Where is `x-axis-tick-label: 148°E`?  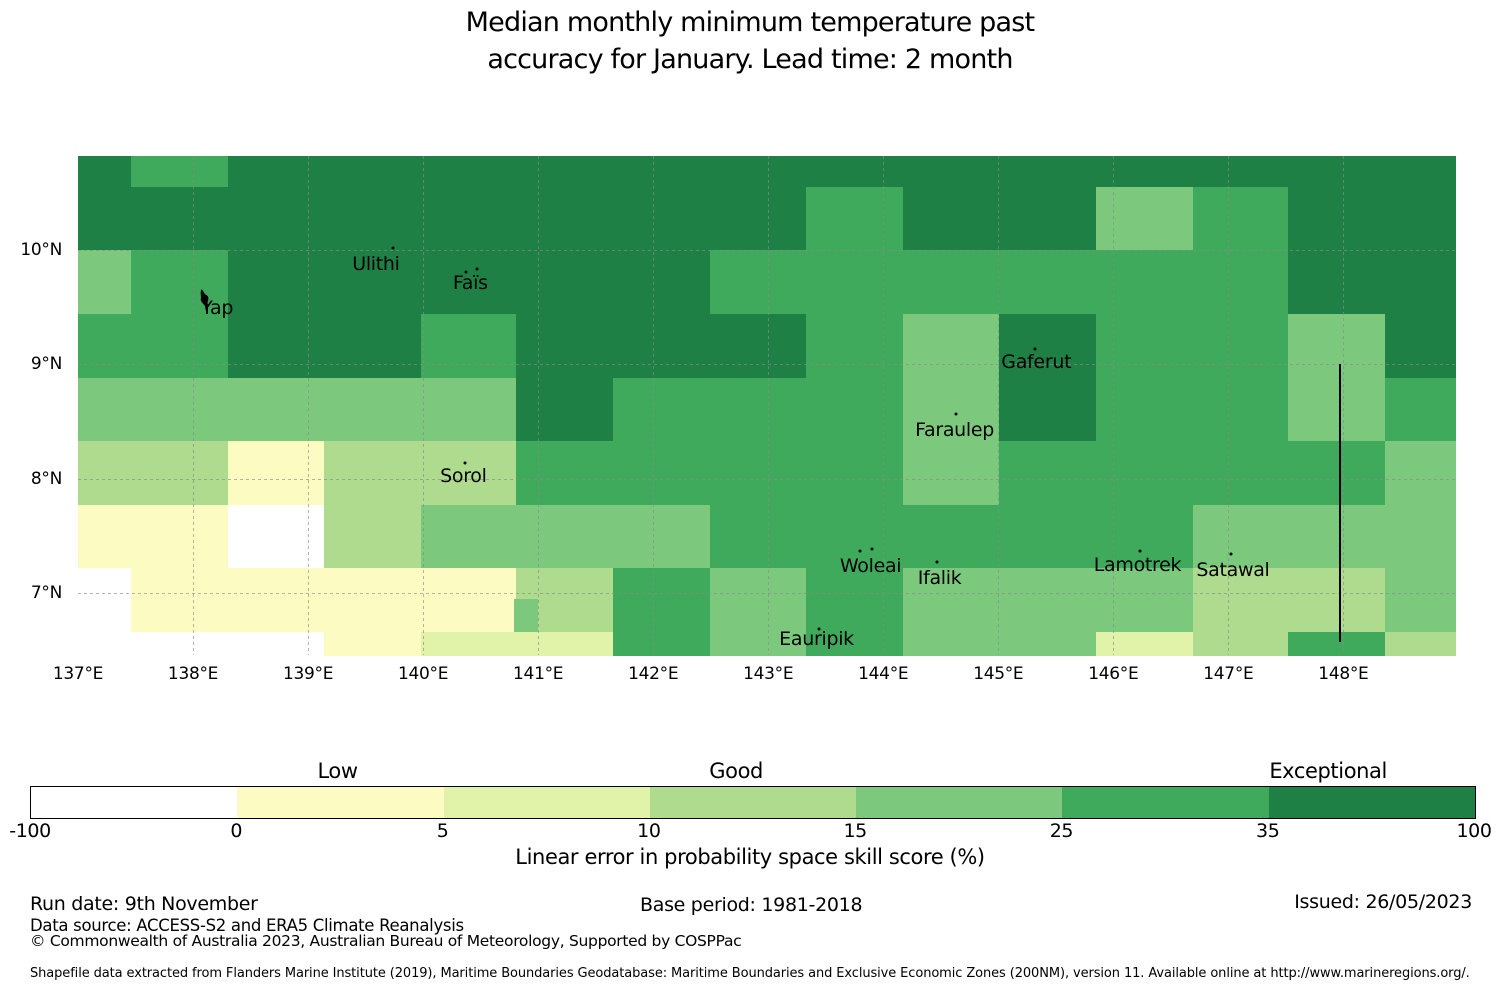
x-axis-tick-label: 148°E is located at coordinates (1343, 674).